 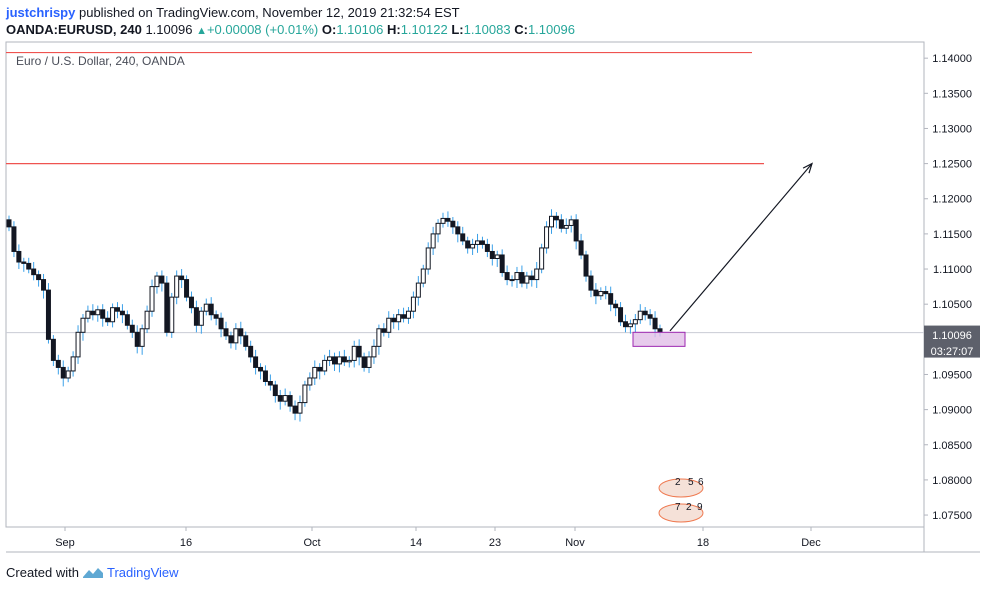 What do you see at coordinates (659, 339) in the screenshot?
I see `support-zone-box` at bounding box center [659, 339].